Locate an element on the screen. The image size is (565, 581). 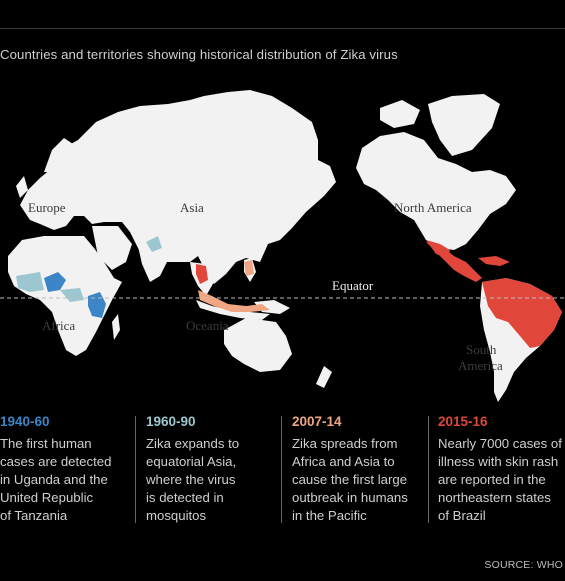
legend-line: northeastern states is located at coordinates (494, 497).